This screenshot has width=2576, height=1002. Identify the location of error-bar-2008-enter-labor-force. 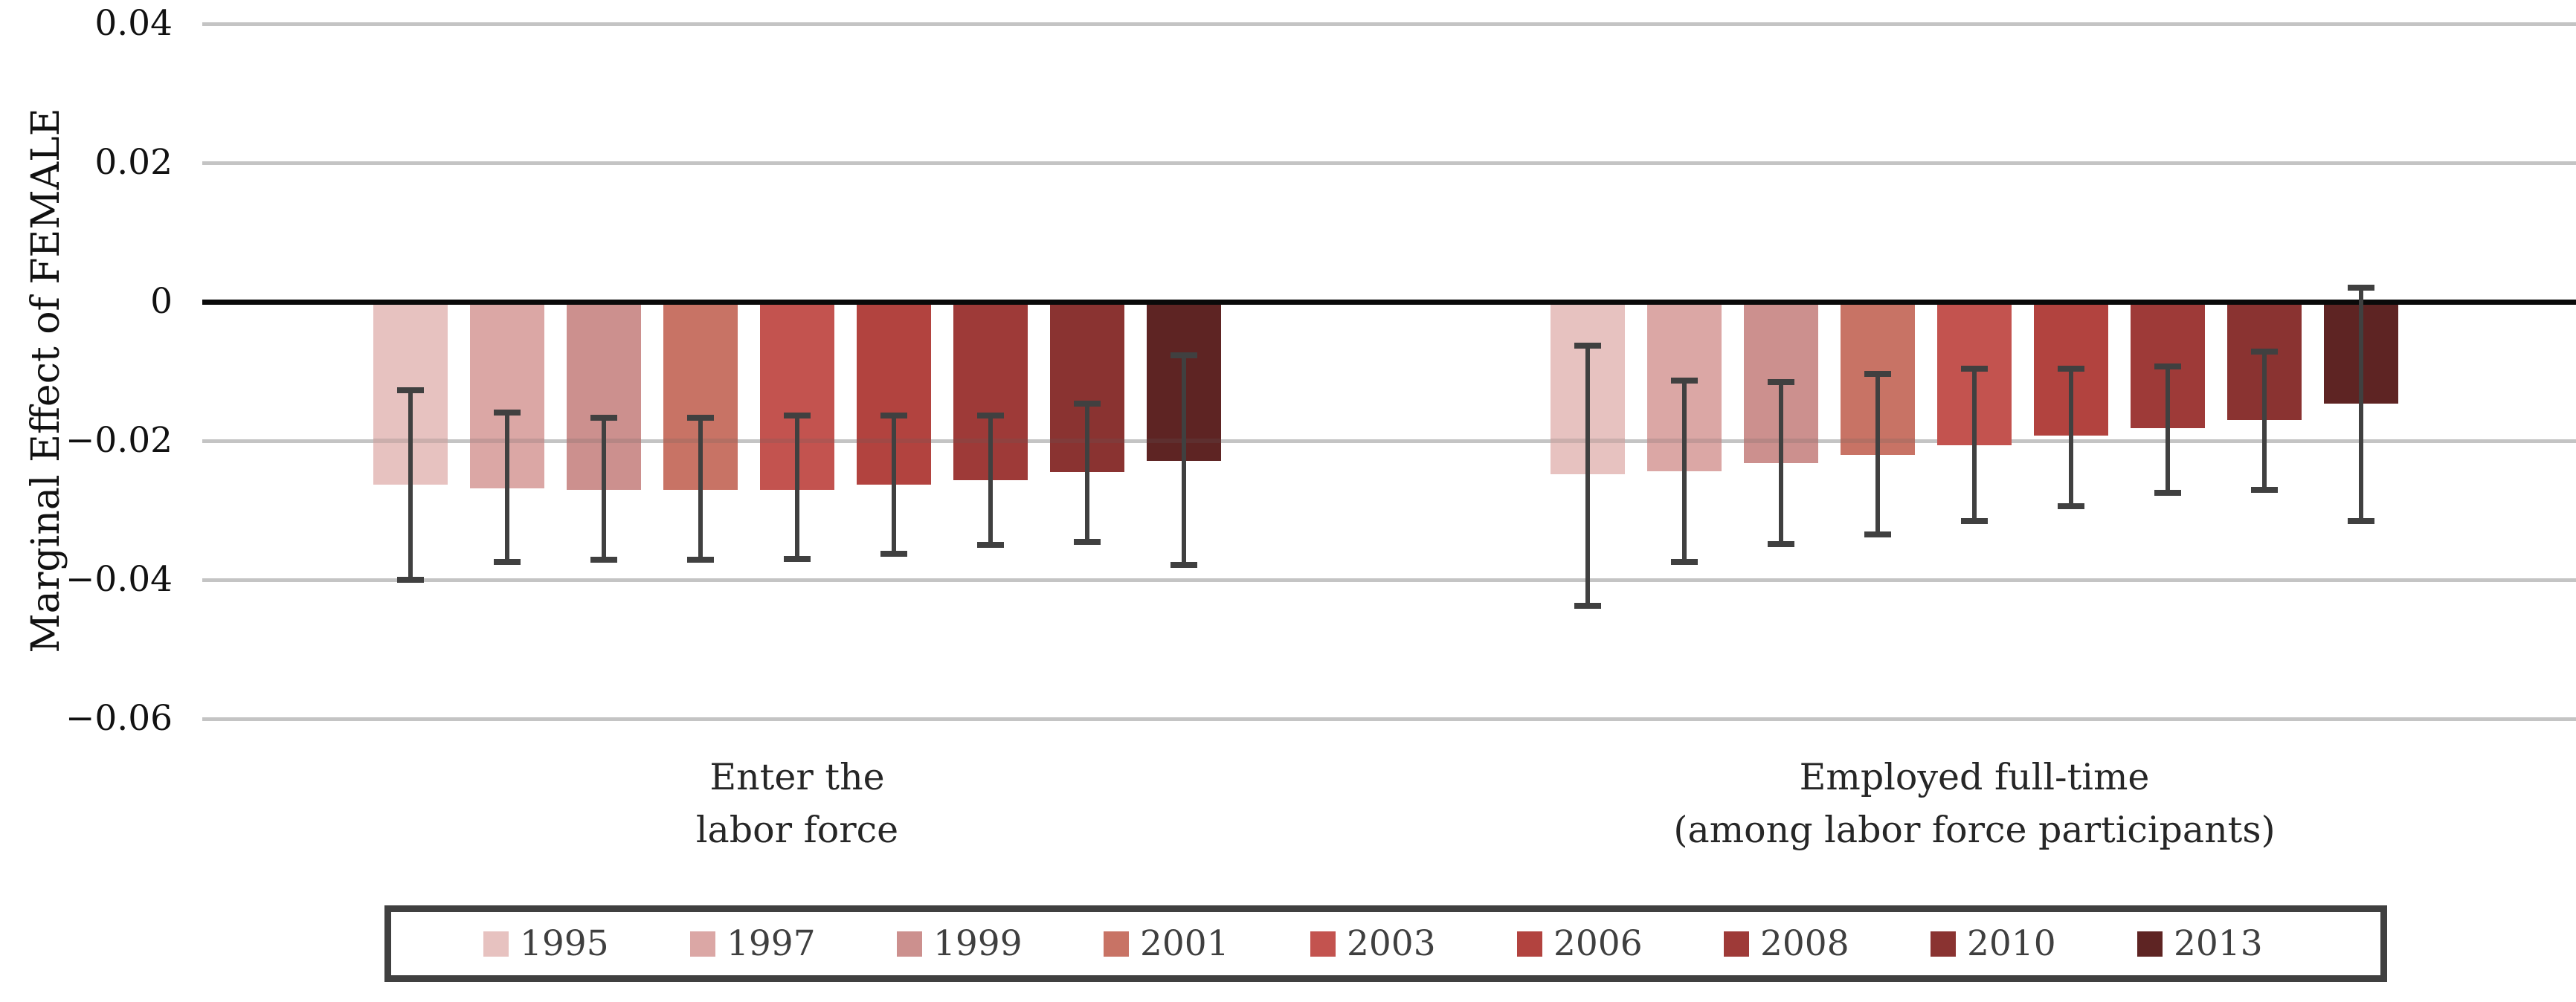
(990, 481).